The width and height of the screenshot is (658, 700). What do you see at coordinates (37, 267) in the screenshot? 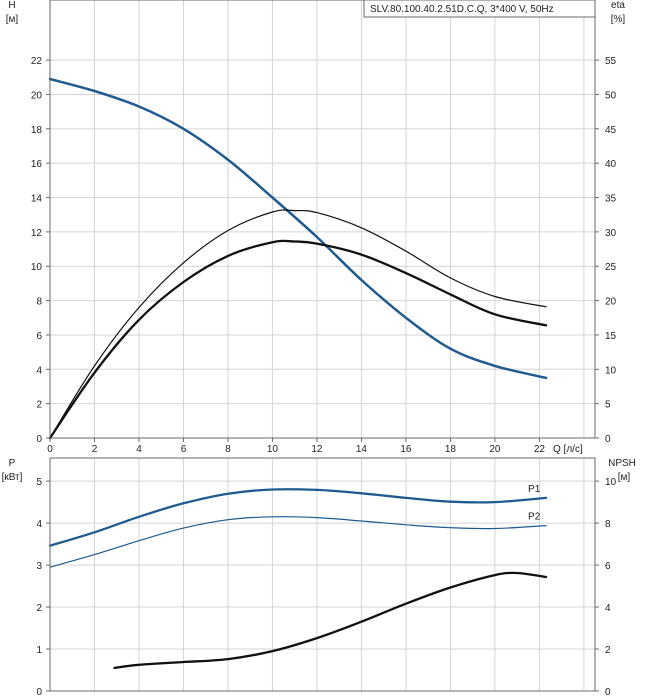
I see `top-left-tick-label: 10` at bounding box center [37, 267].